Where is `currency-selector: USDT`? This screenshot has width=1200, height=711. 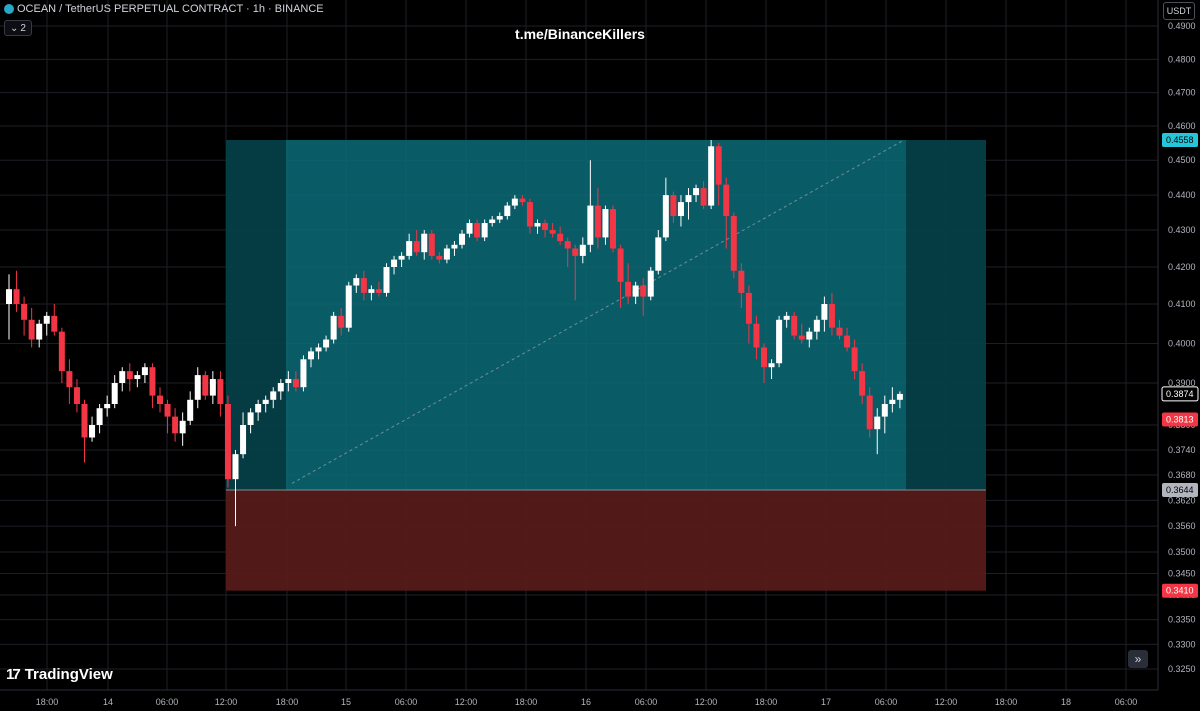
currency-selector: USDT is located at coordinates (1179, 11).